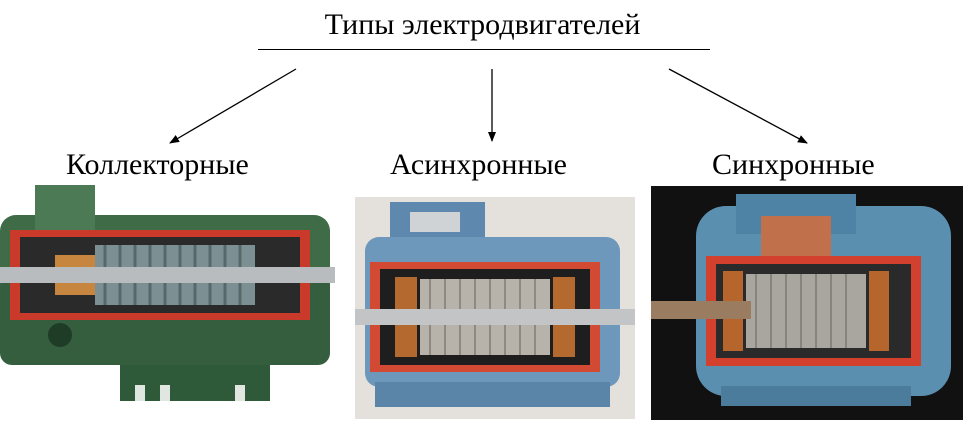  I want to click on title-underline, so click(484, 49).